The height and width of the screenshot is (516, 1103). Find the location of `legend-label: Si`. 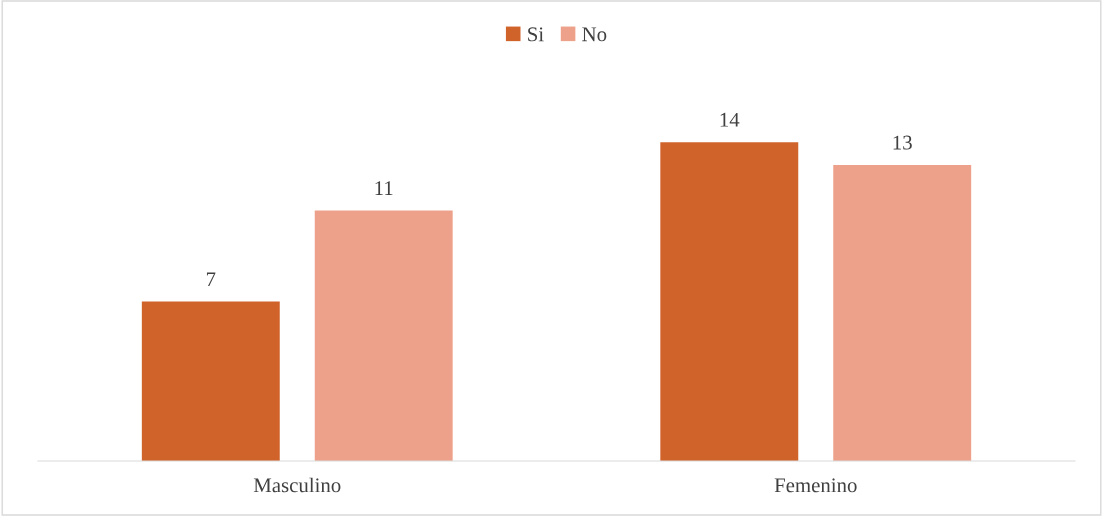

legend-label: Si is located at coordinates (536, 34).